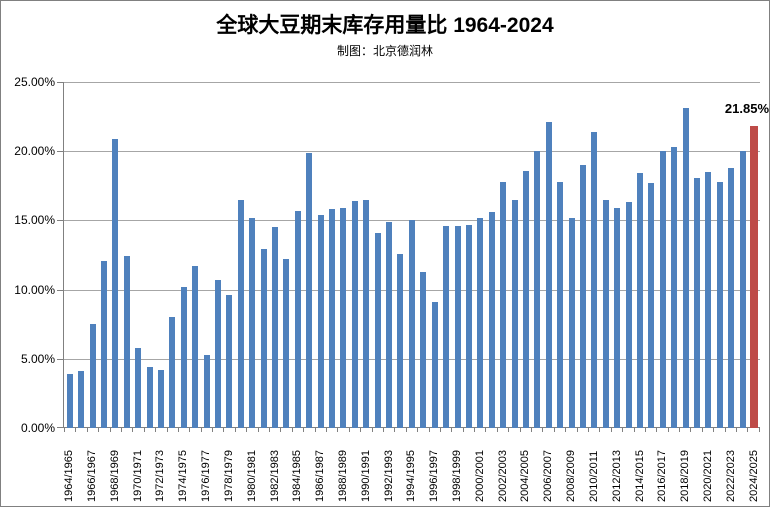  I want to click on x-axis-label: 2004/2005, so click(525, 476).